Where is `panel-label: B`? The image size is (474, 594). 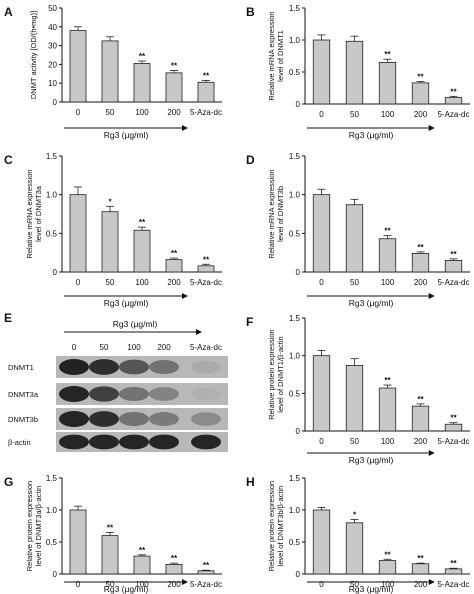
panel-label: B is located at coordinates (250, 12).